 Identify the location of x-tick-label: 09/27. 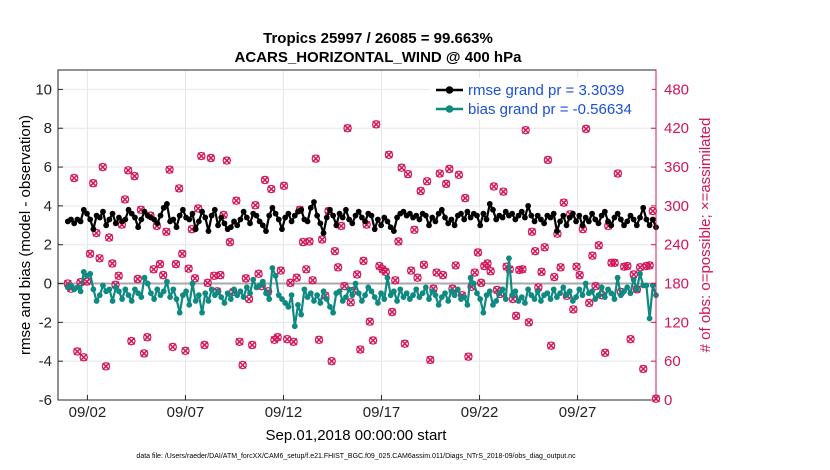
(578, 412).